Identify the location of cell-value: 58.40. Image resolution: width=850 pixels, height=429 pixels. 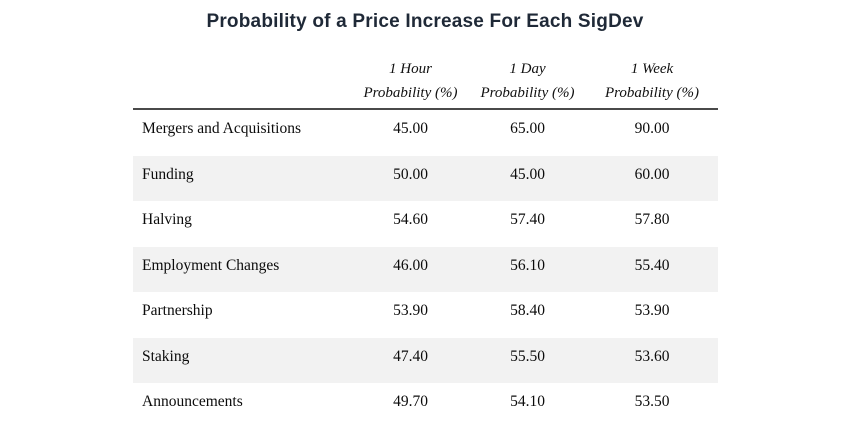
(527, 310).